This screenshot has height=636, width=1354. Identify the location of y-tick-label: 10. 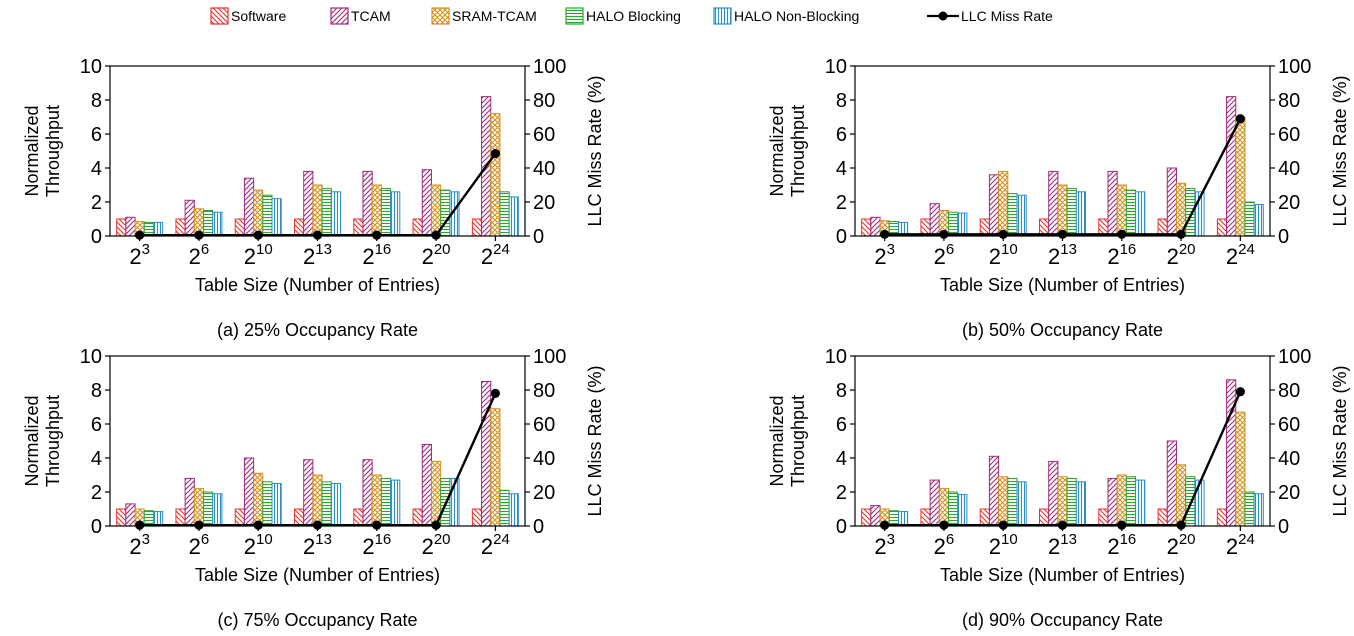
(91, 357).